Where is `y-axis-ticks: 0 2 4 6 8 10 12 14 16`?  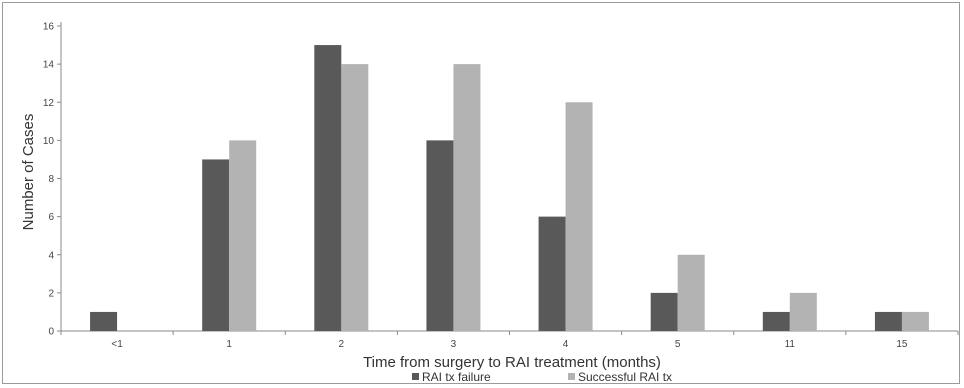
y-axis-ticks: 0 2 4 6 8 10 12 14 16 is located at coordinates (52, 180).